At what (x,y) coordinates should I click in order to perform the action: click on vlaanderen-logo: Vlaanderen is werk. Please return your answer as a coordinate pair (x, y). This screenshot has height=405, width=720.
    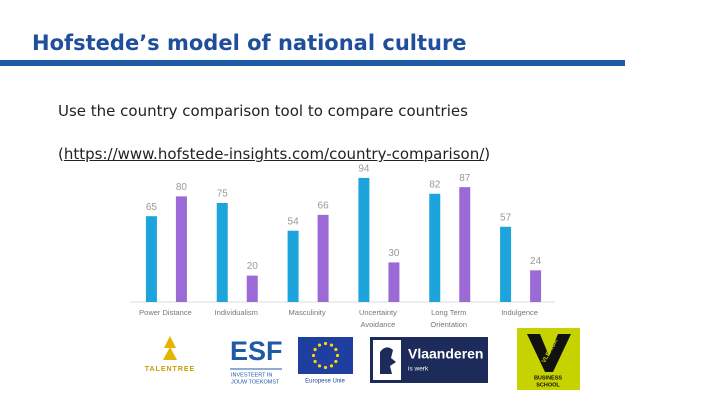
    Looking at the image, I should click on (429, 360).